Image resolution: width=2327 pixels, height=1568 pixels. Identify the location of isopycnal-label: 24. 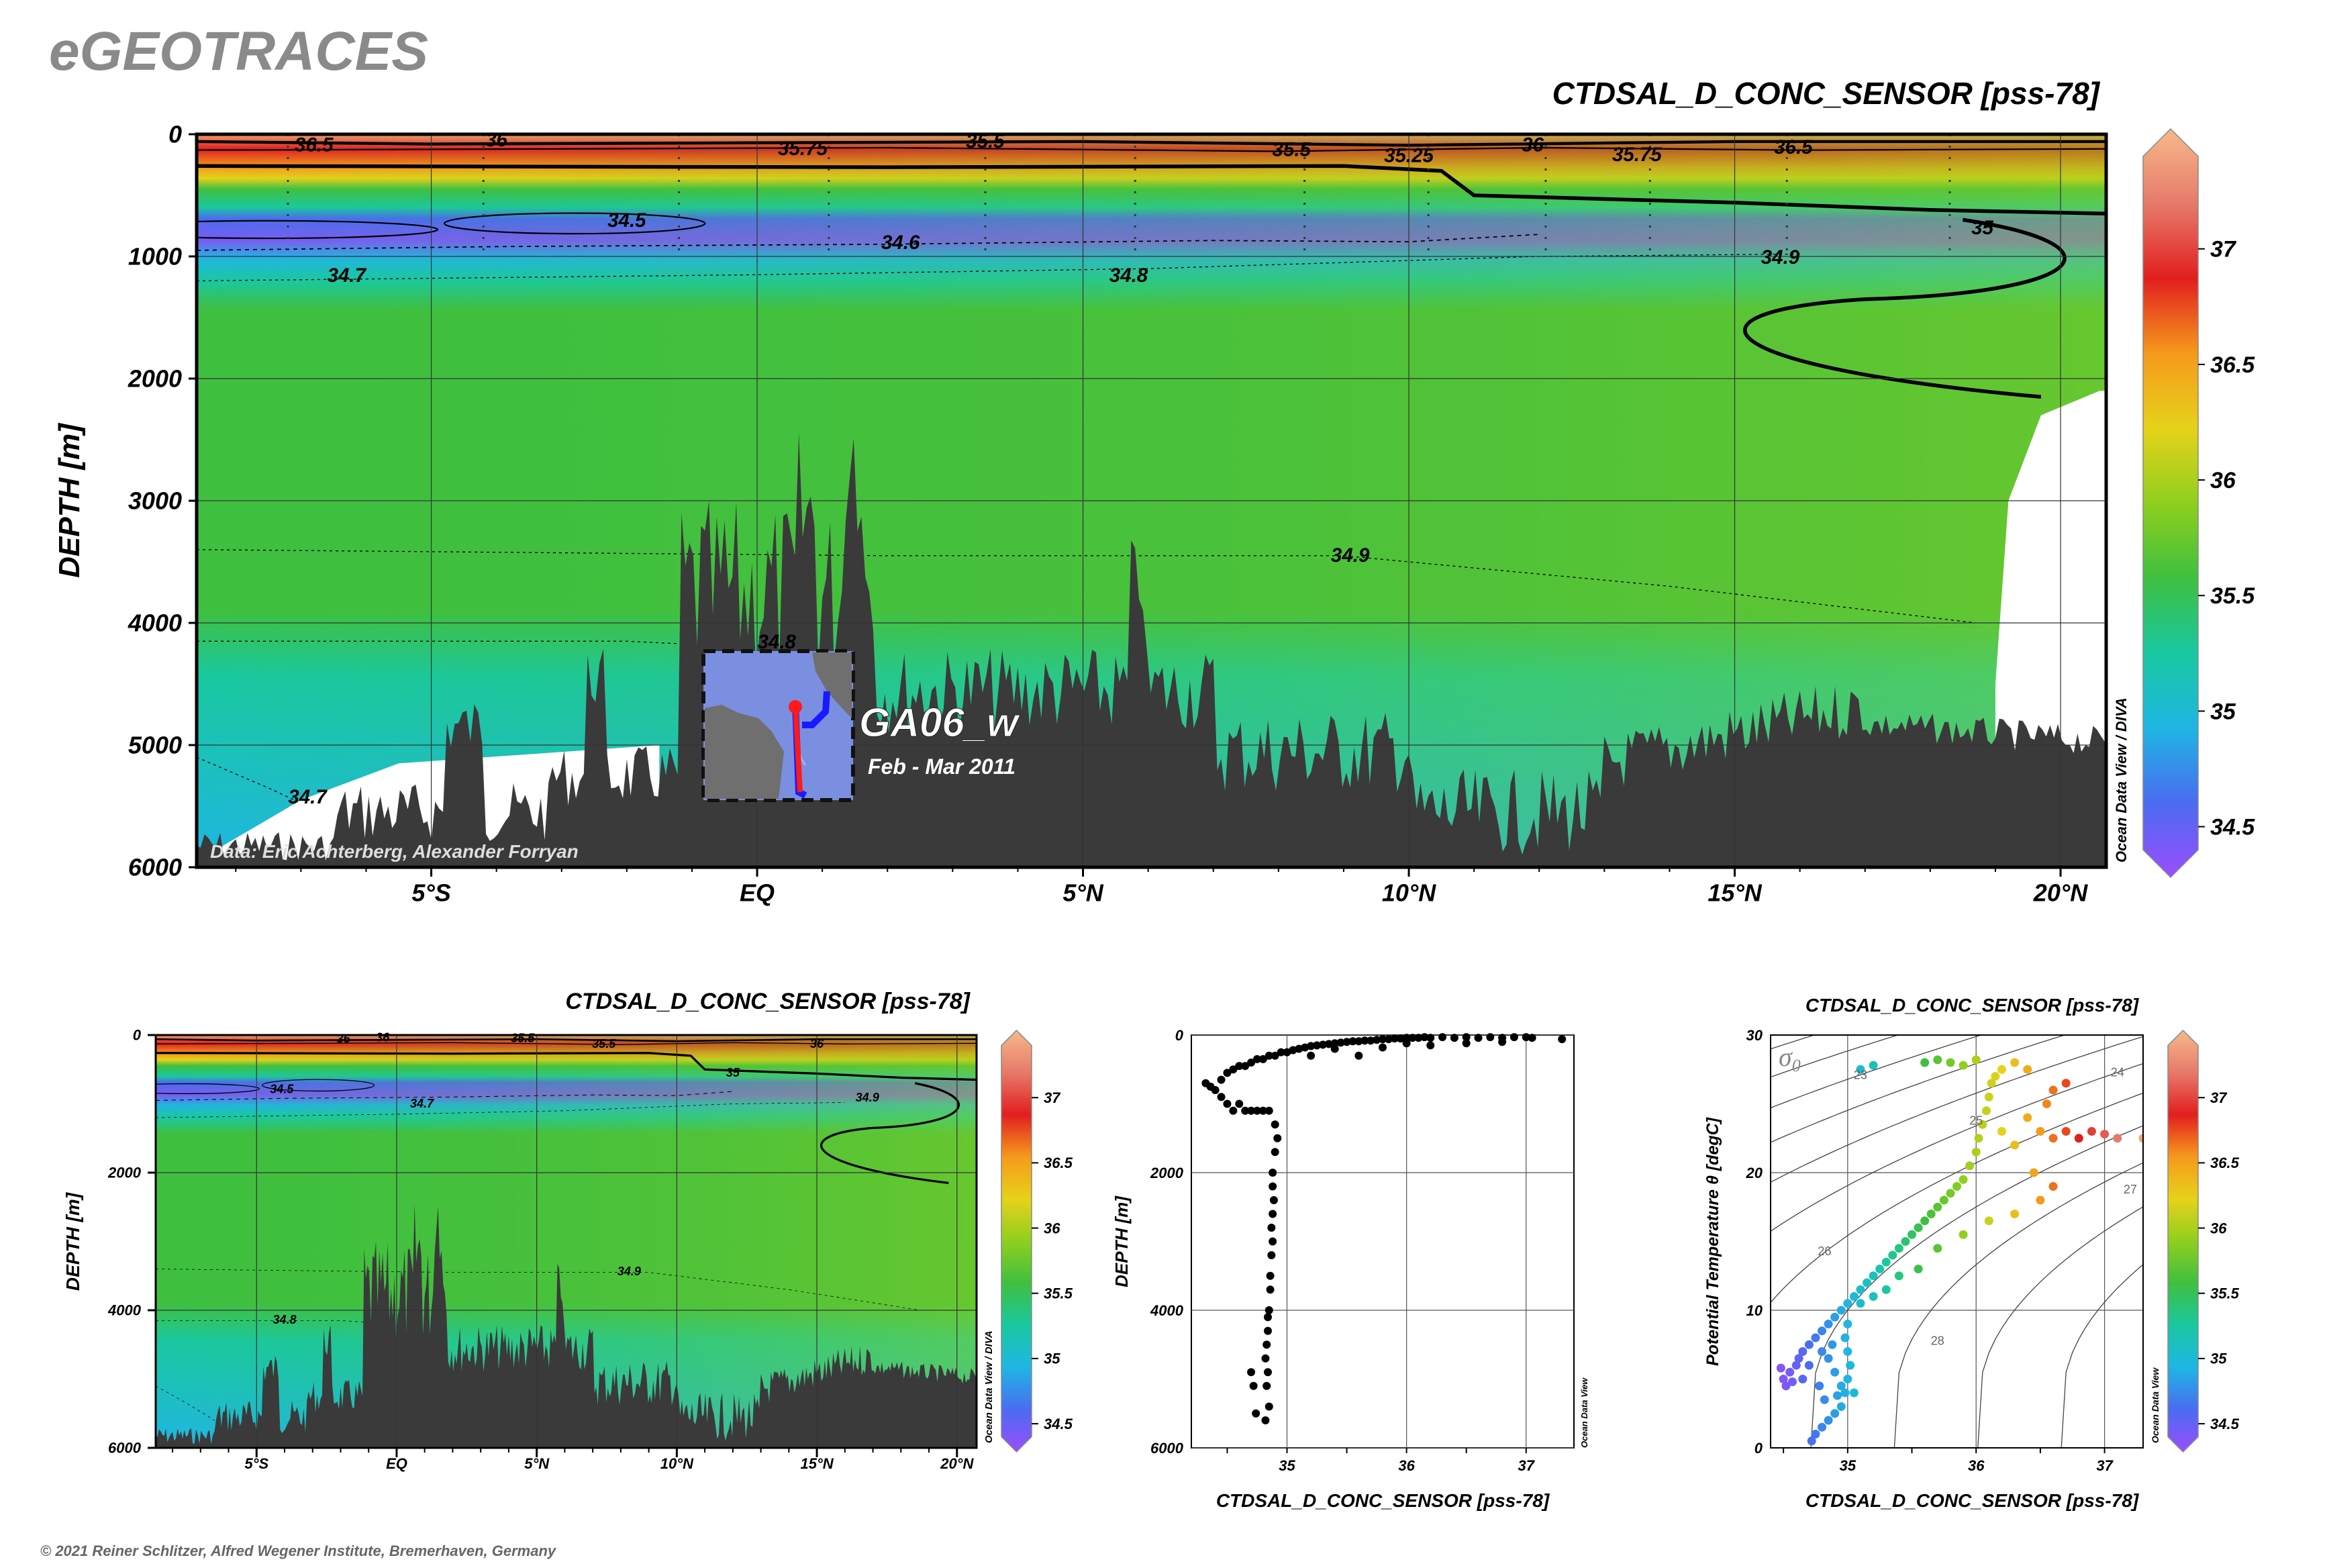
(2117, 1073).